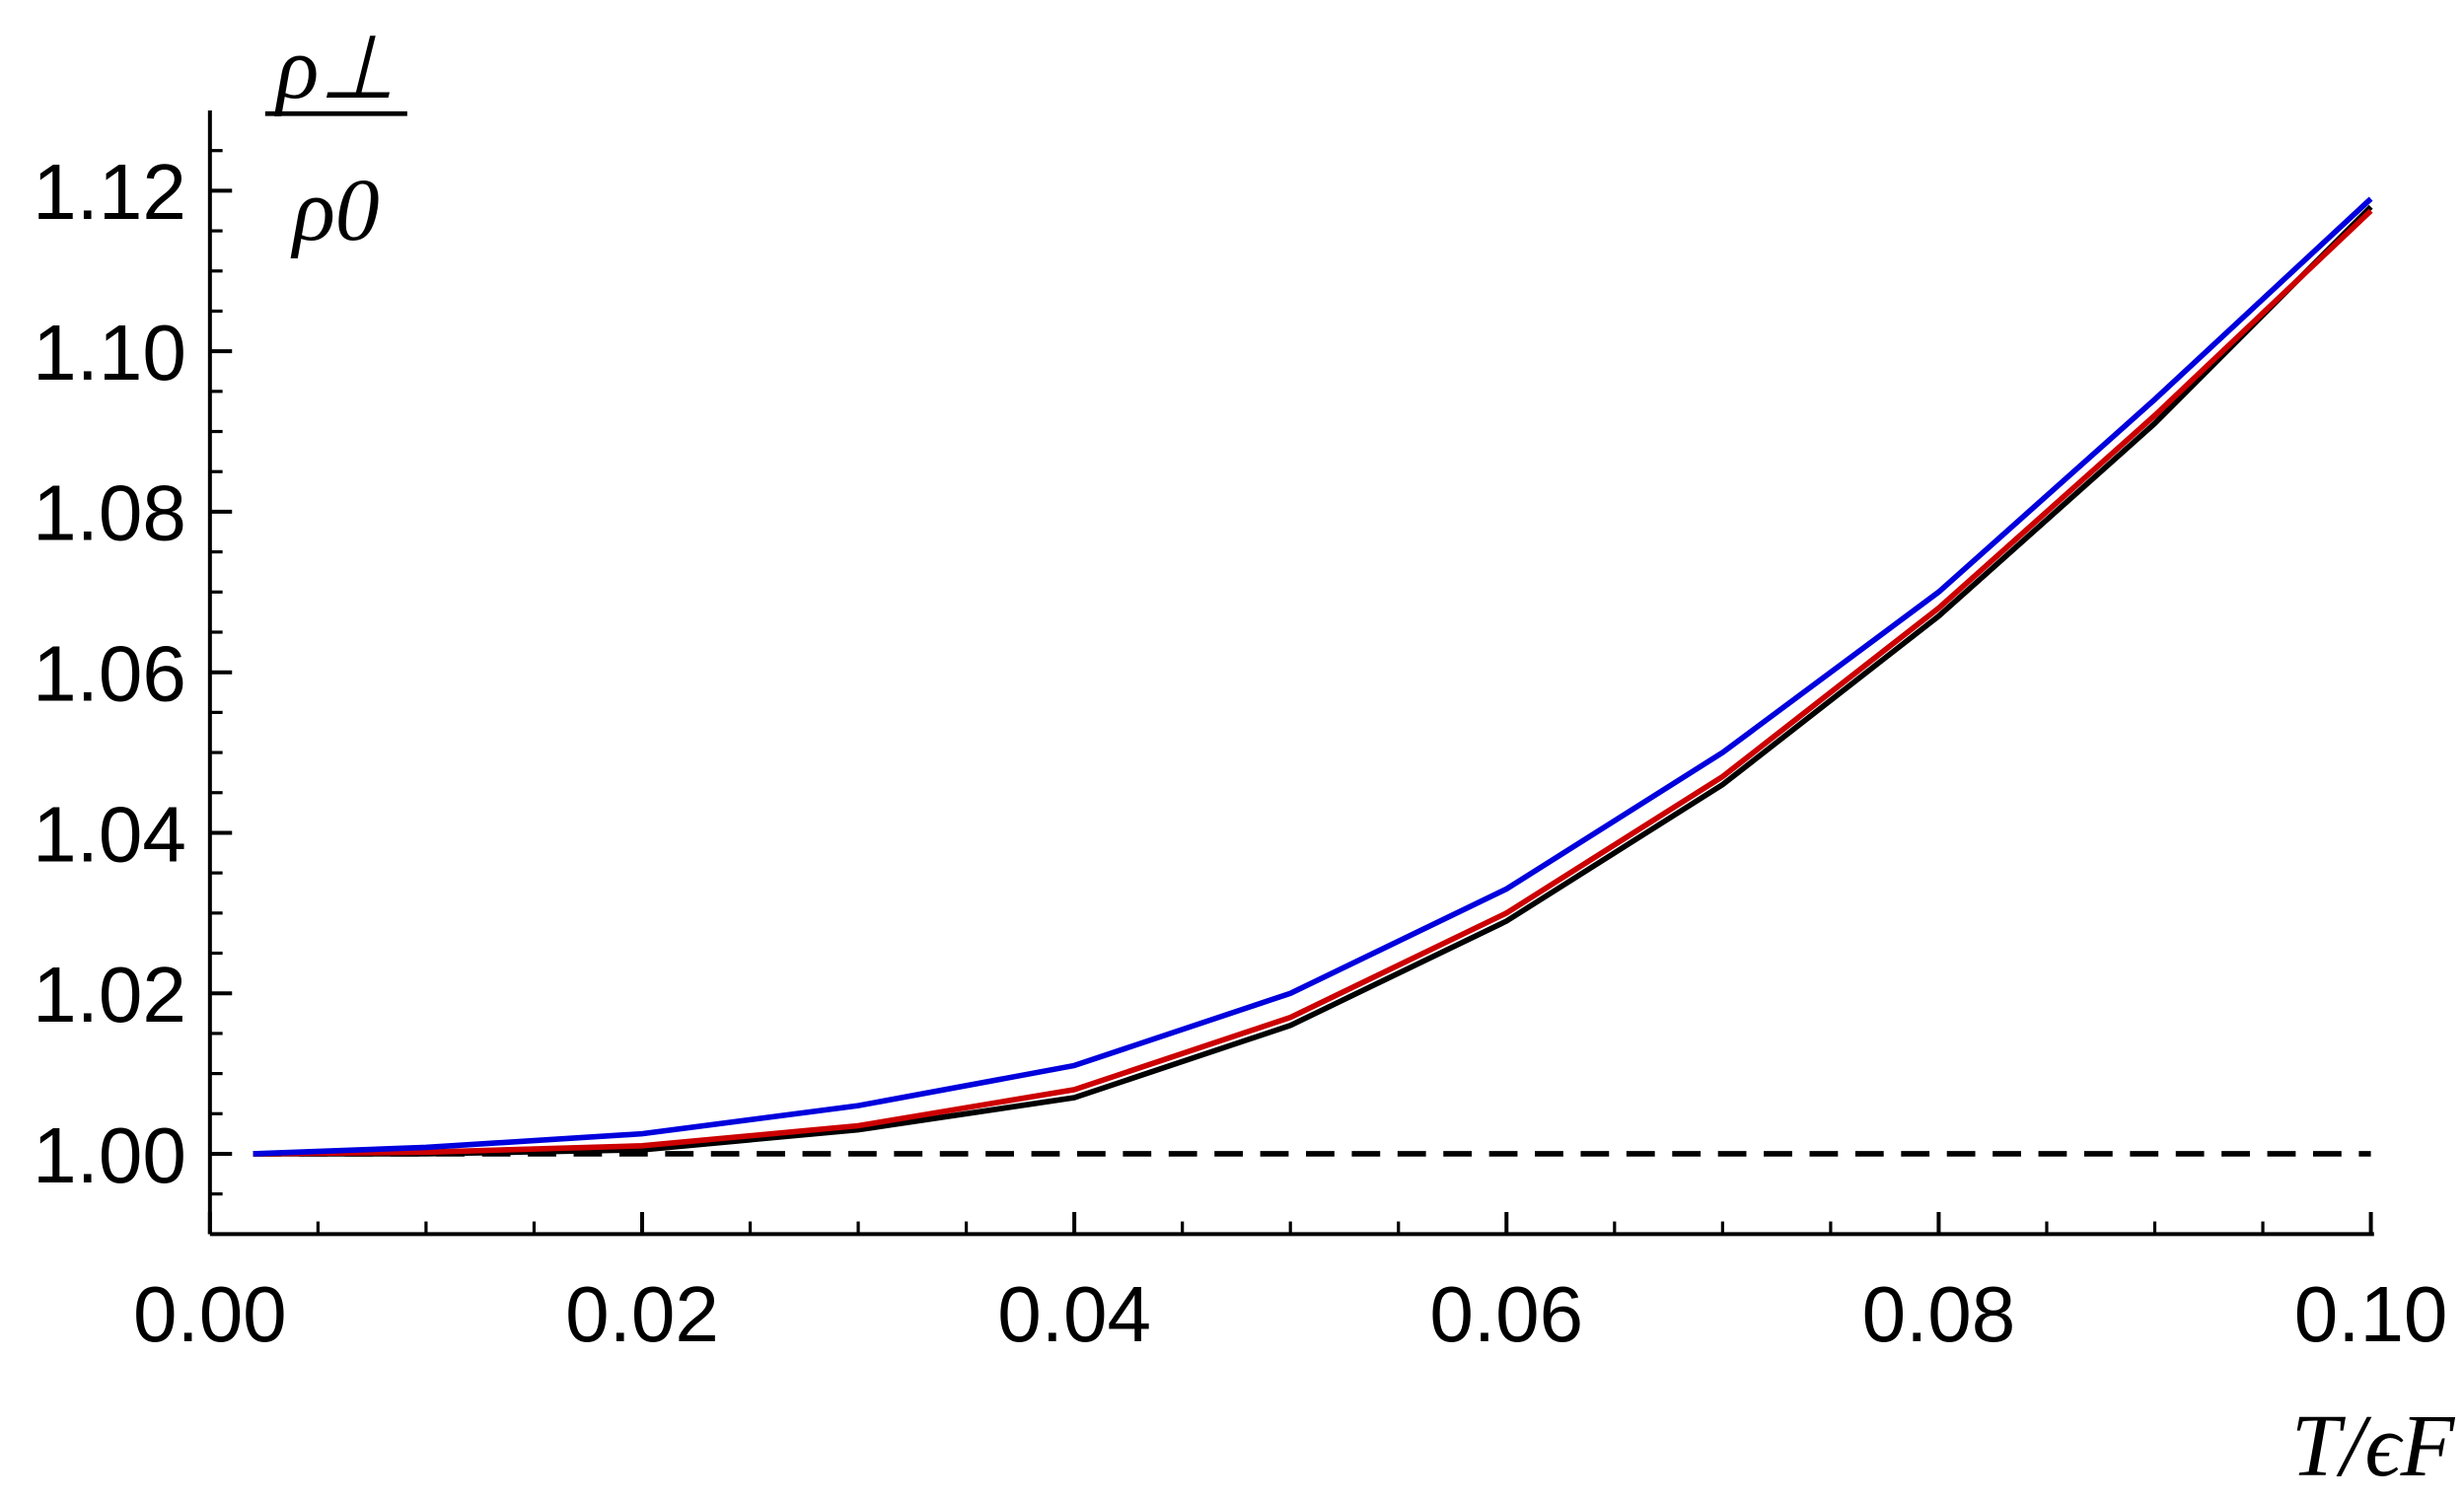 The width and height of the screenshot is (2464, 1500). What do you see at coordinates (334, 68) in the screenshot?
I see `y-label-numerator: ρ⊥` at bounding box center [334, 68].